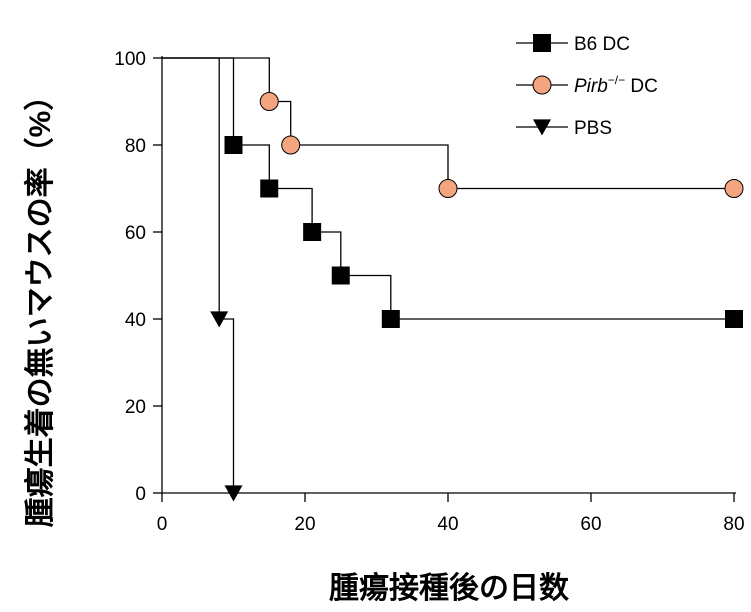 This screenshot has height=612, width=751. What do you see at coordinates (135, 233) in the screenshot?
I see `y-tick-label: 60` at bounding box center [135, 233].